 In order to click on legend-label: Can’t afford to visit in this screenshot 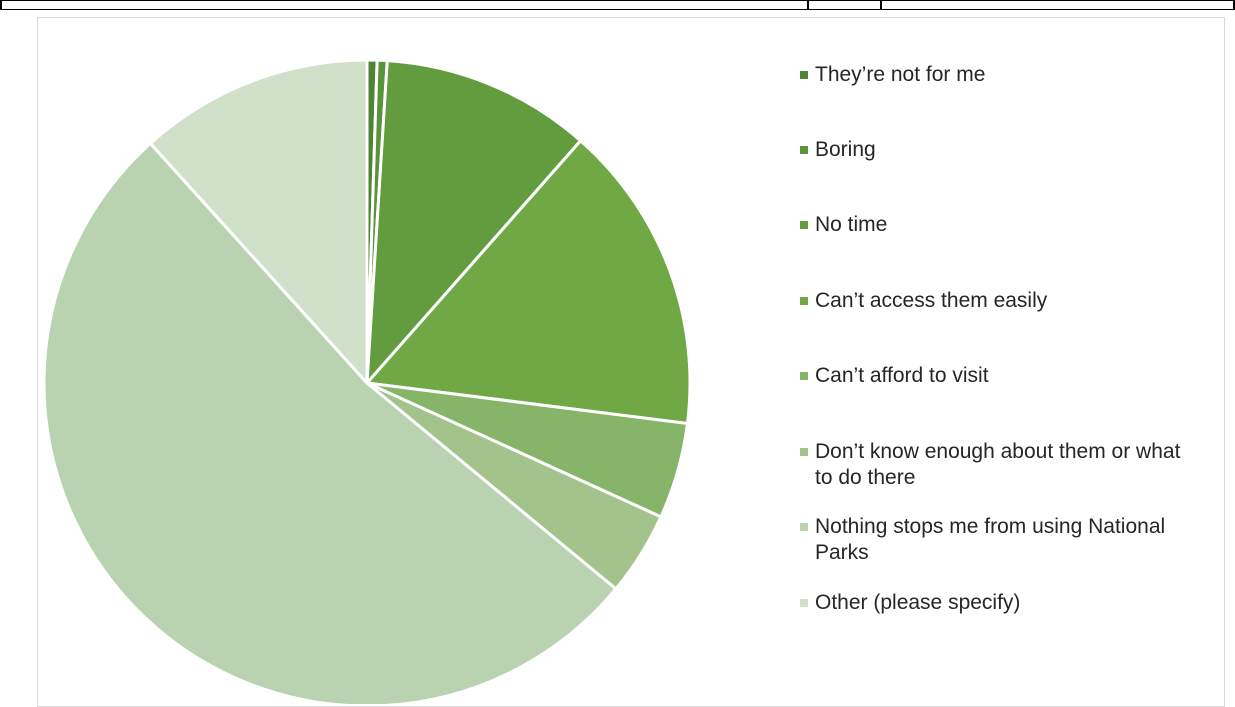, I will do `click(902, 375)`.